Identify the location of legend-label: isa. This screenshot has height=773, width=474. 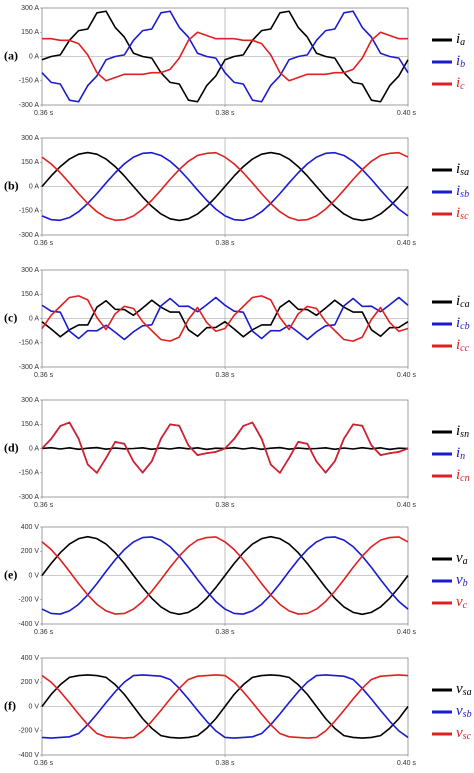
(462, 169).